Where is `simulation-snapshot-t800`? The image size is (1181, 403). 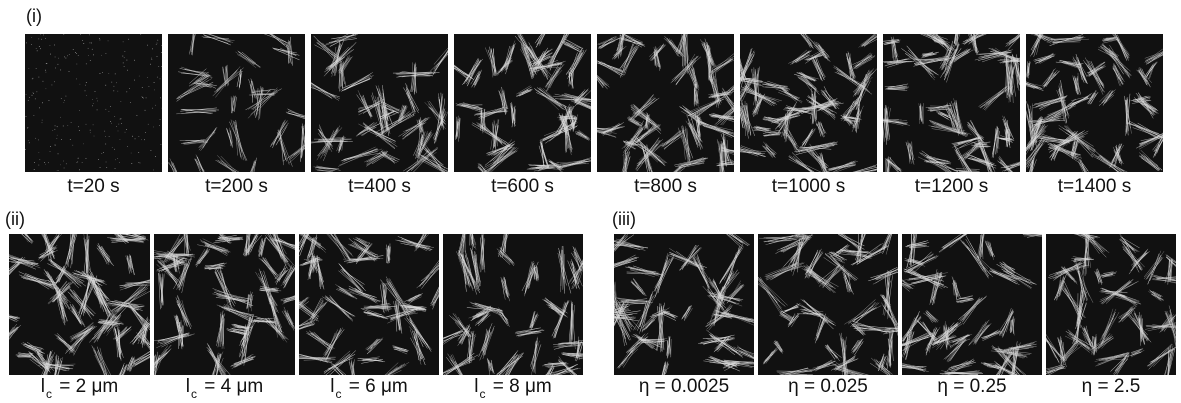 simulation-snapshot-t800 is located at coordinates (665, 103).